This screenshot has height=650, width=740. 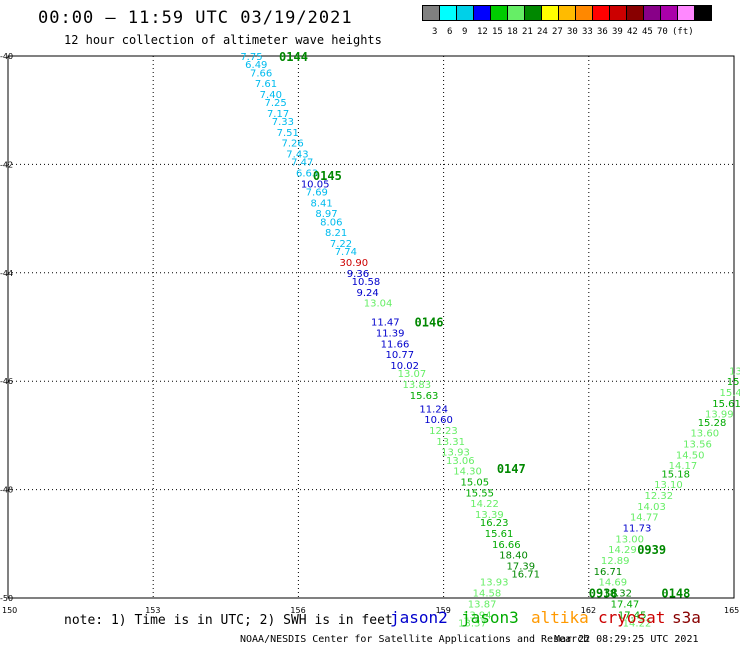 What do you see at coordinates (278, 114) in the screenshot?
I see `wave-height-value: 7.17` at bounding box center [278, 114].